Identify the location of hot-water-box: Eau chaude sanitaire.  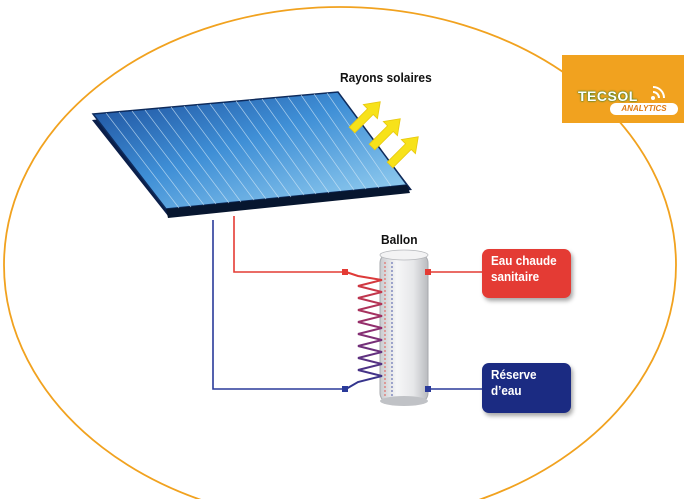
(526, 273).